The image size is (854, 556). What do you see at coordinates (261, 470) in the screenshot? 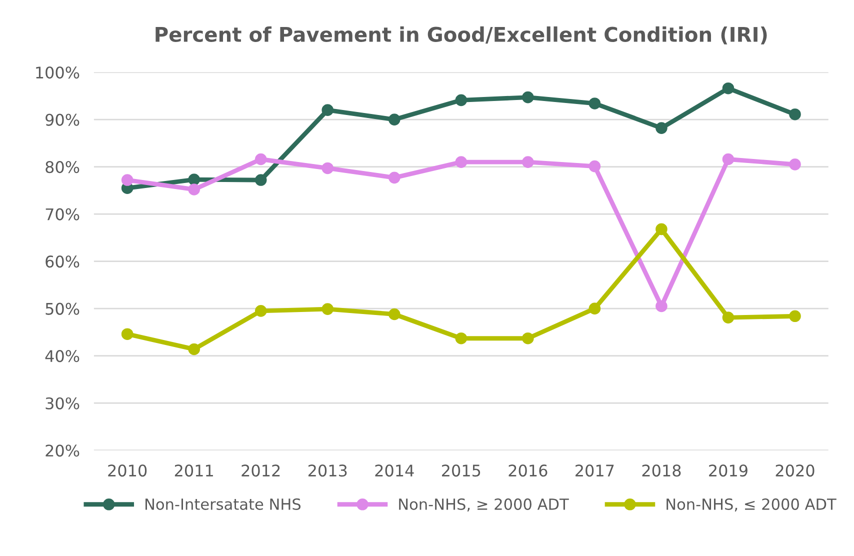
I see `x-tick-label: 2012` at bounding box center [261, 470].